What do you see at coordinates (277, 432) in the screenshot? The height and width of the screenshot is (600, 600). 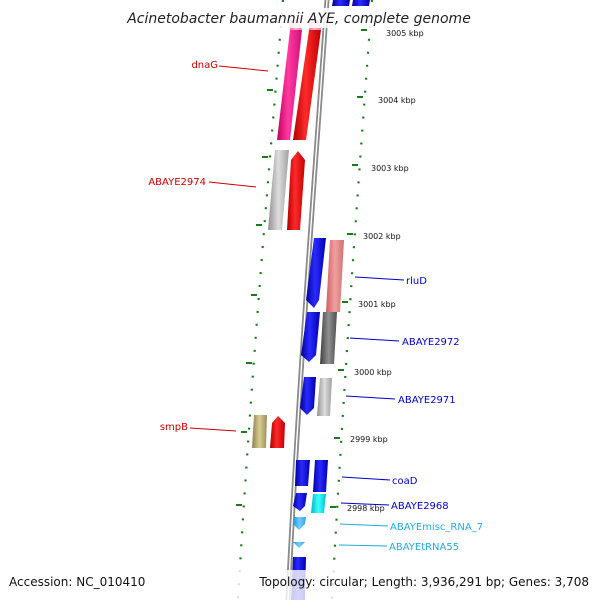 I see `feature-smpB` at bounding box center [277, 432].